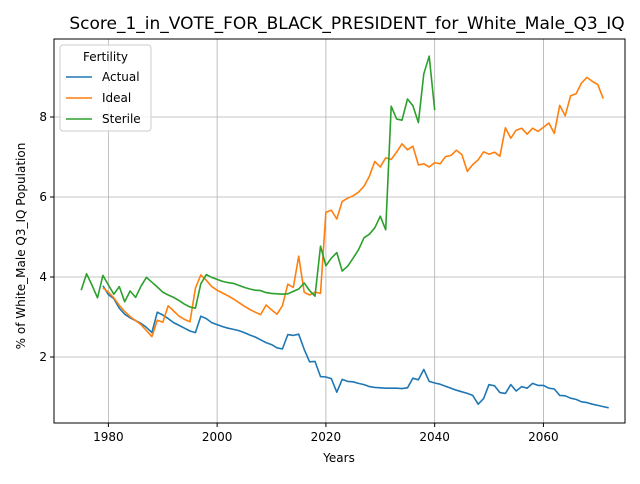 The width and height of the screenshot is (640, 484). What do you see at coordinates (543, 437) in the screenshot?
I see `x-tick-label: 2060` at bounding box center [543, 437].